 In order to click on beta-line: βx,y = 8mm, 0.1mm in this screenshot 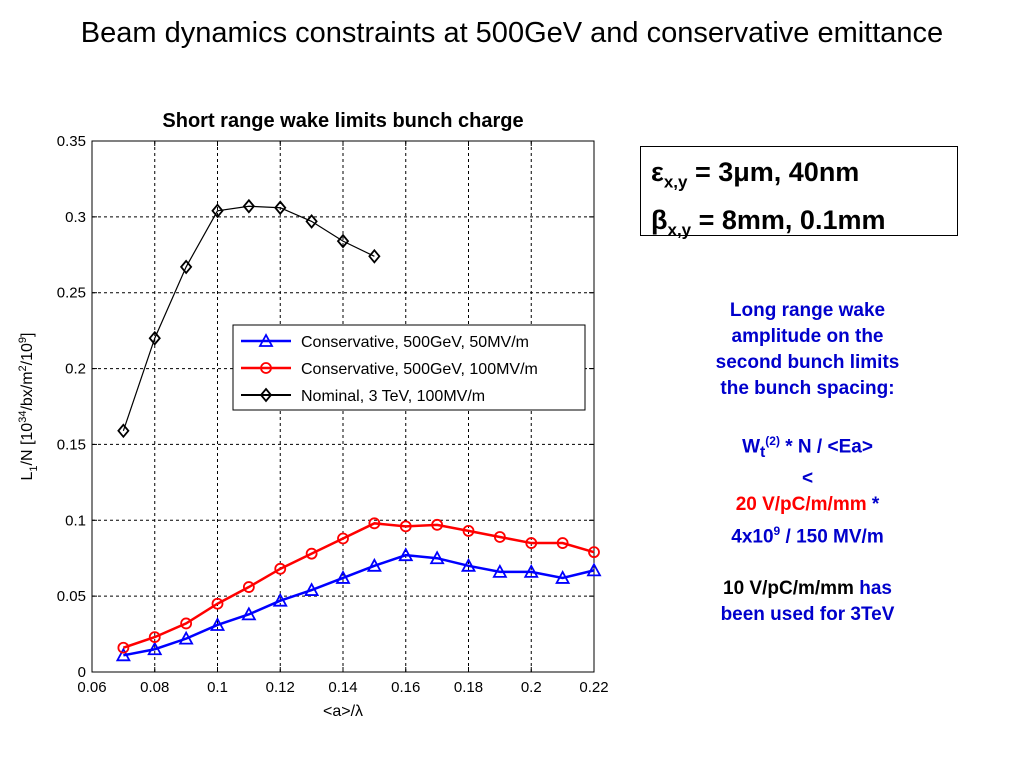, I will do `click(804, 225)`.